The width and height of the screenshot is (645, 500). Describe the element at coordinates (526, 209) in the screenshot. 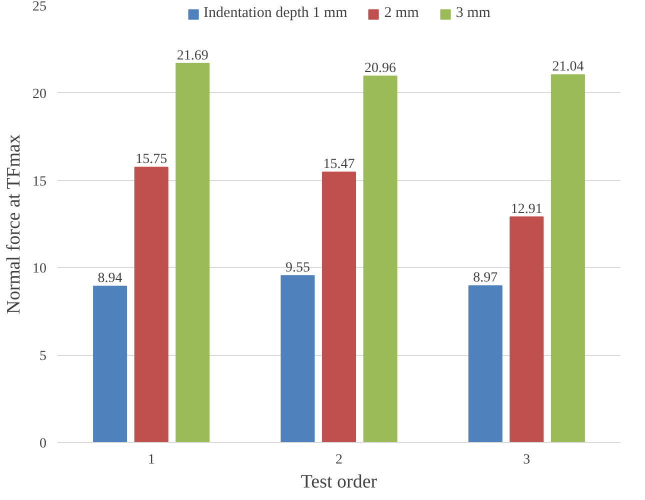

I see `data-label: 12.91` at that location.